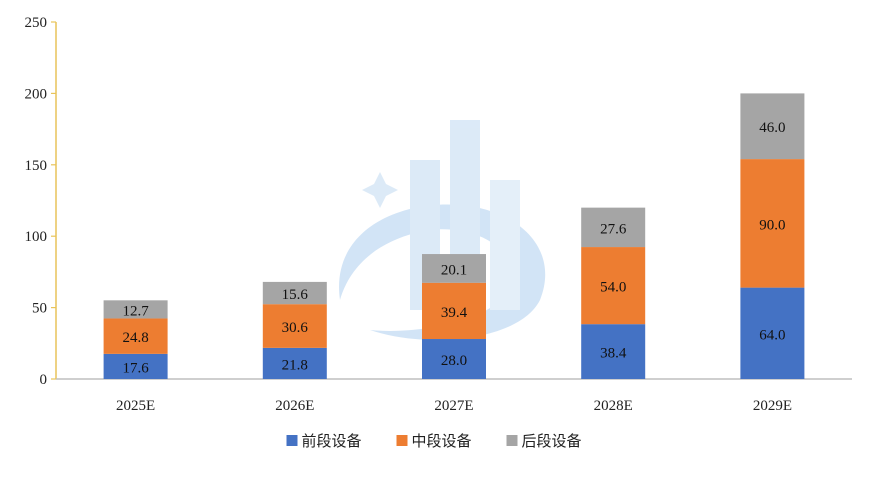 Image resolution: width=877 pixels, height=477 pixels. Describe the element at coordinates (135, 406) in the screenshot. I see `x-tick-label: 2025E` at that location.